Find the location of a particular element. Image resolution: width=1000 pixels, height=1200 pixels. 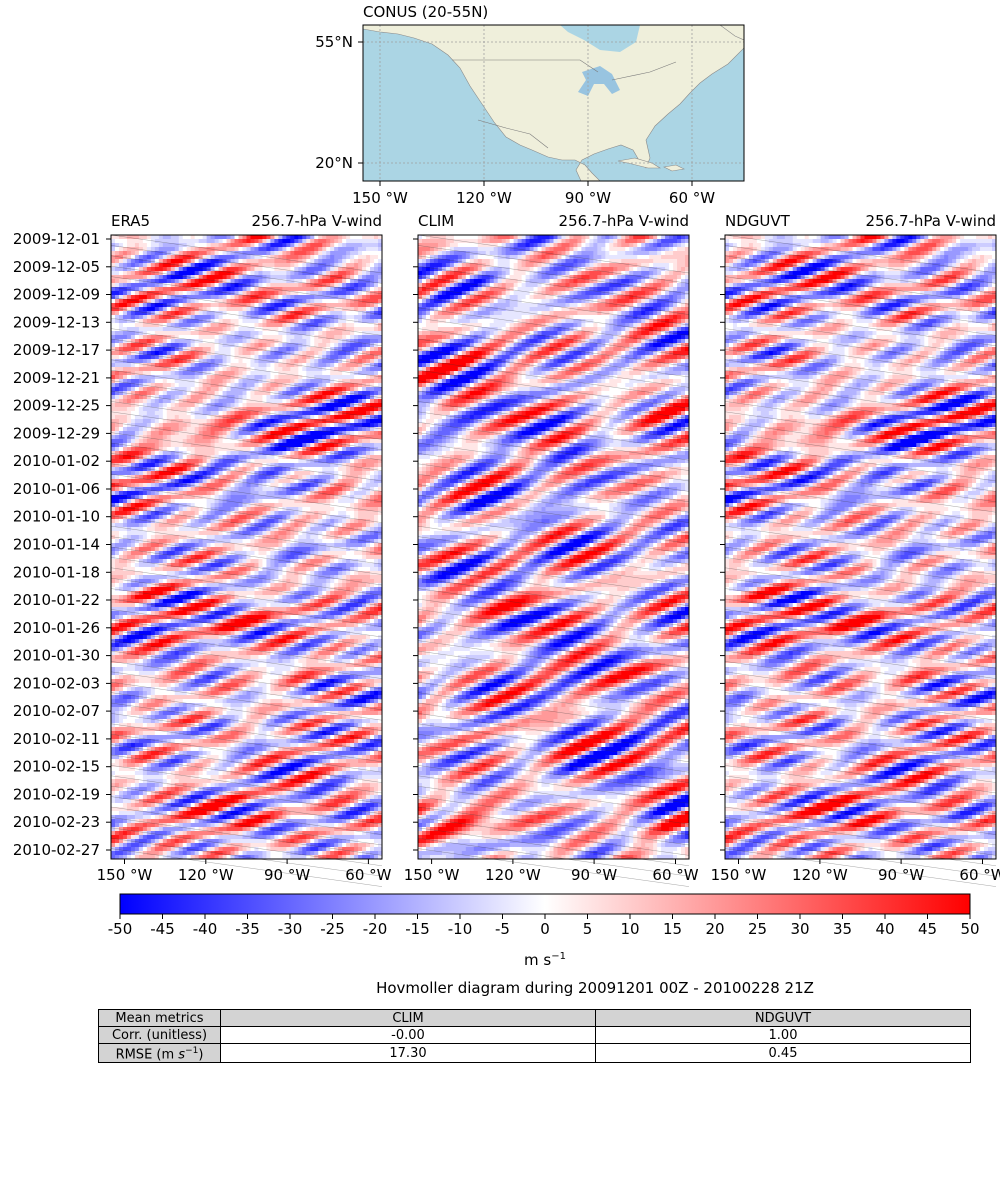

panel-variable-era5: 256.7-hPa V-wind is located at coordinates (317, 221).